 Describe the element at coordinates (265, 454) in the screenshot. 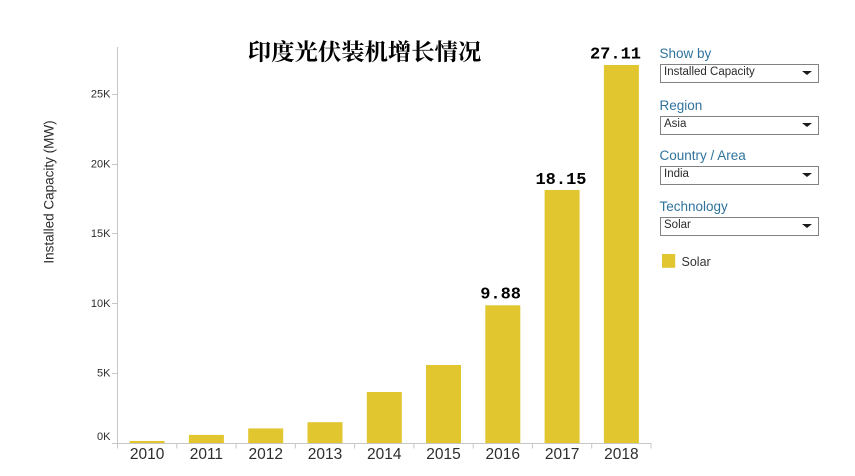

I see `svg-text: 2012` at that location.